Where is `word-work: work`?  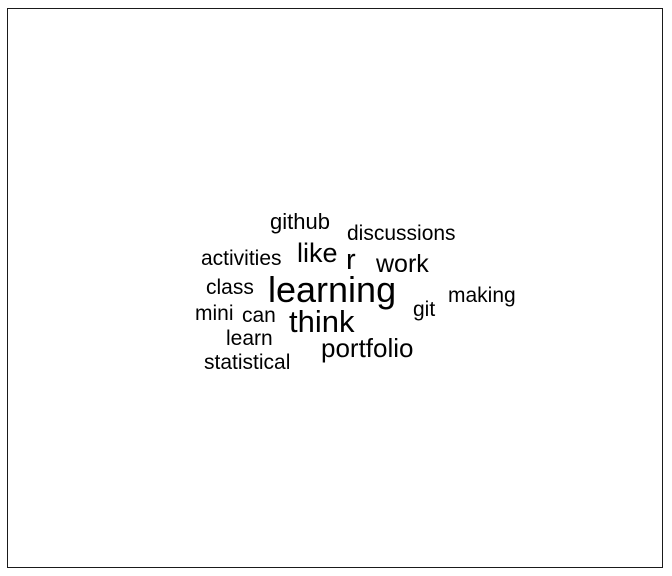
word-work: work is located at coordinates (402, 264).